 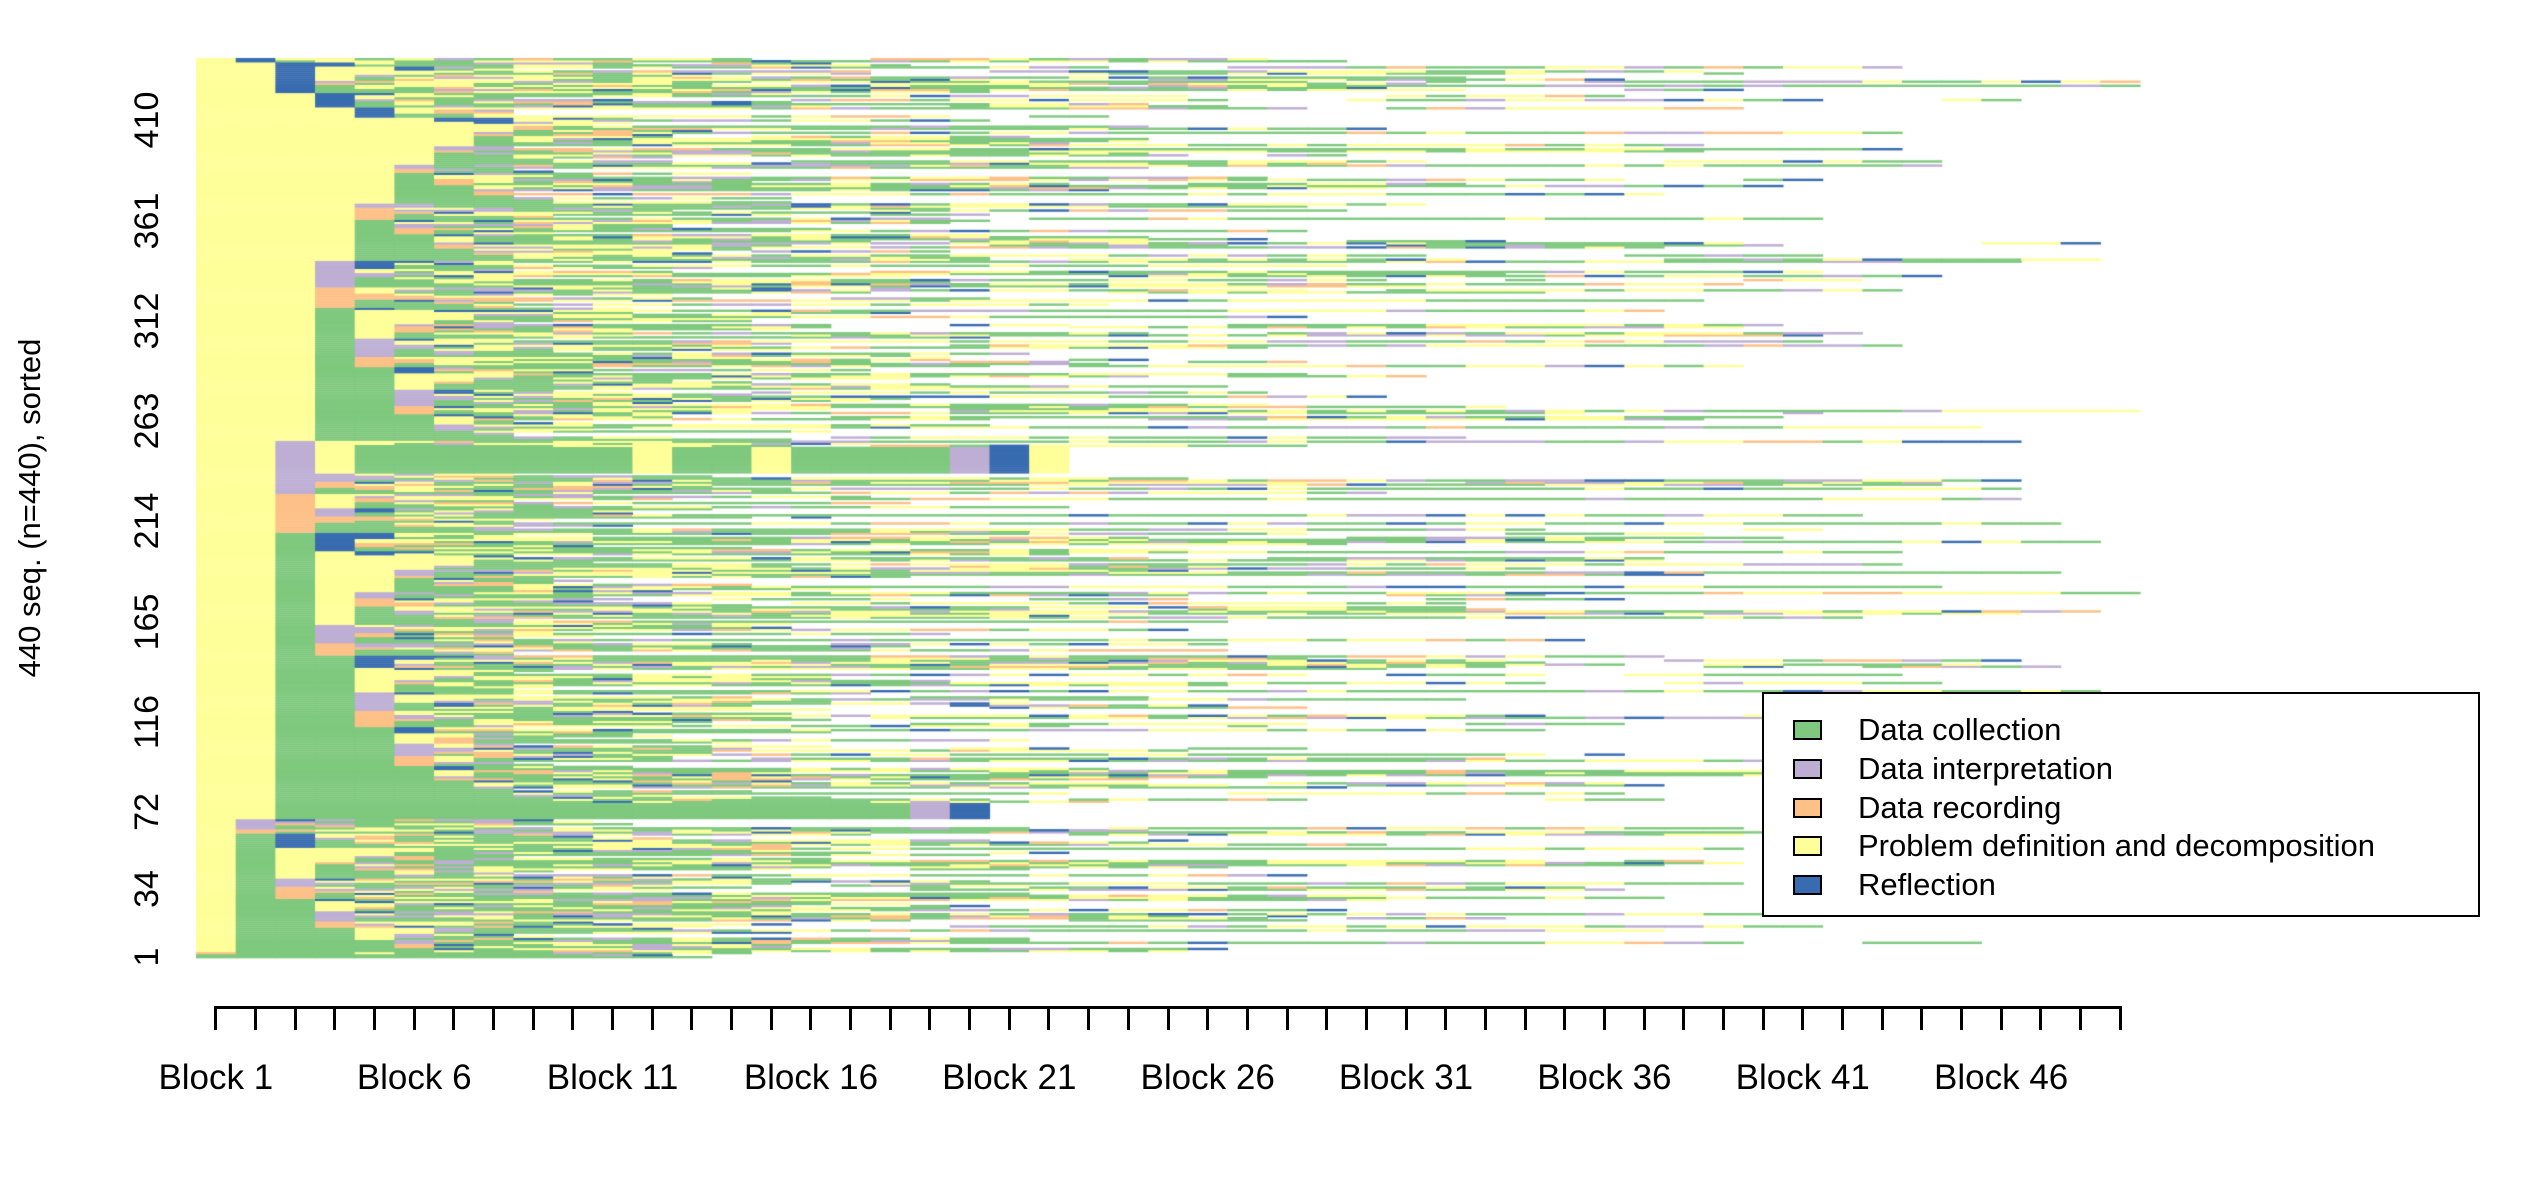 I want to click on legend-swatch-problem-definition-and-decomposition, so click(x=1807, y=846).